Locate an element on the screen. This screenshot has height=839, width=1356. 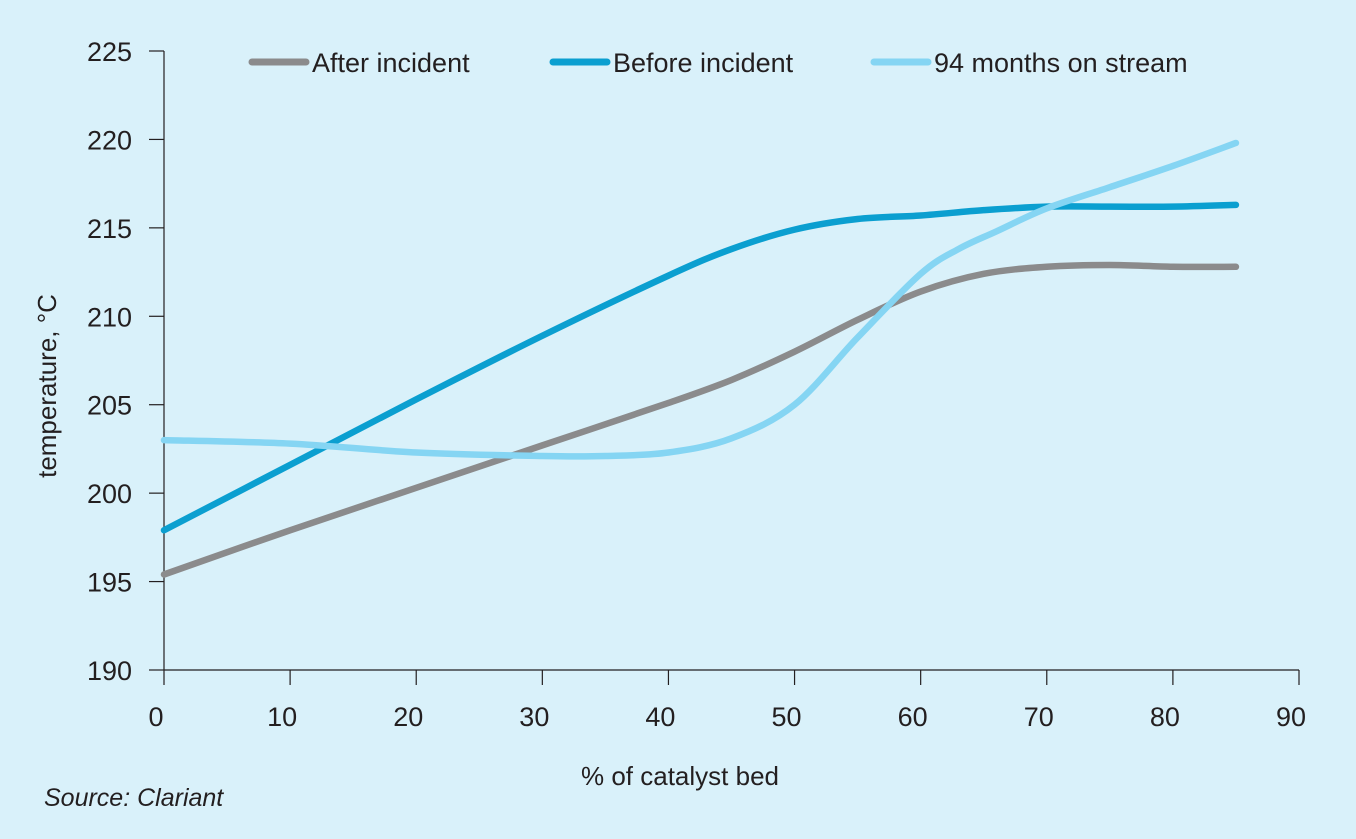
x-tick-label: 10 is located at coordinates (282, 717).